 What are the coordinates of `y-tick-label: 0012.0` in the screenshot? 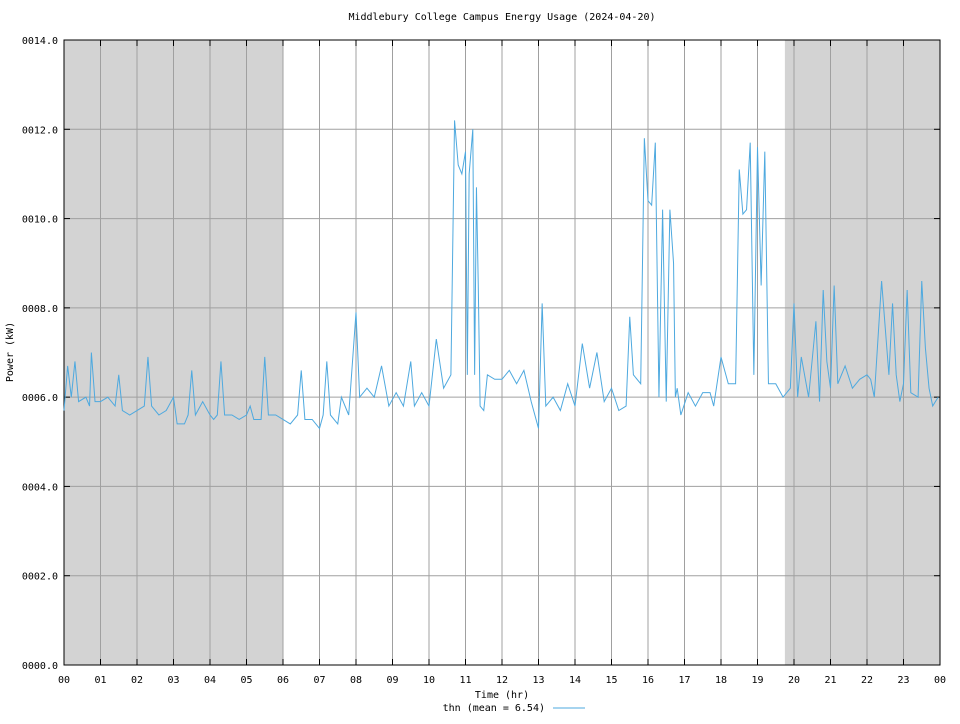 It's located at (40, 130).